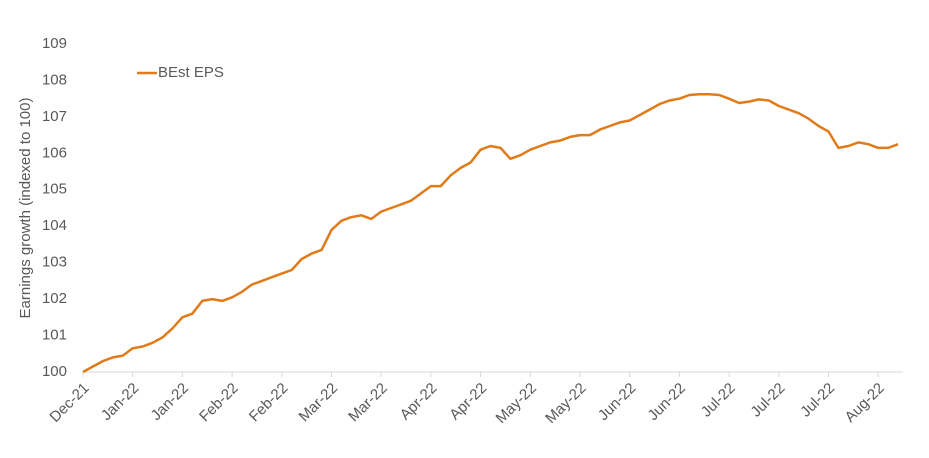 Image resolution: width=929 pixels, height=458 pixels. Describe the element at coordinates (25, 208) in the screenshot. I see `y-axis-label: Earnings growth (indexed to 100)` at that location.